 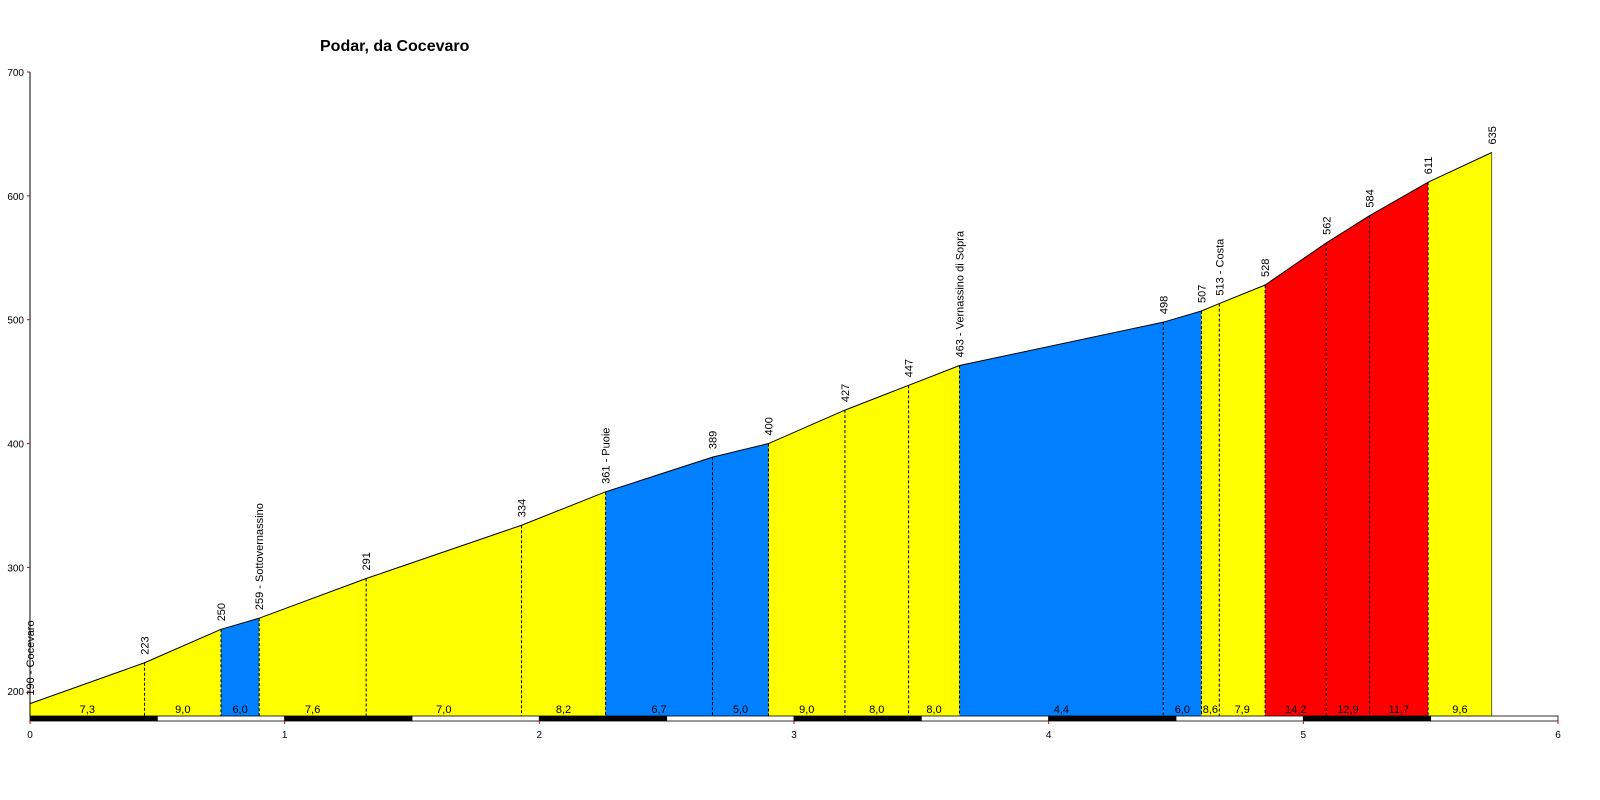 What do you see at coordinates (87, 710) in the screenshot?
I see `gradient-label: 7,3` at bounding box center [87, 710].